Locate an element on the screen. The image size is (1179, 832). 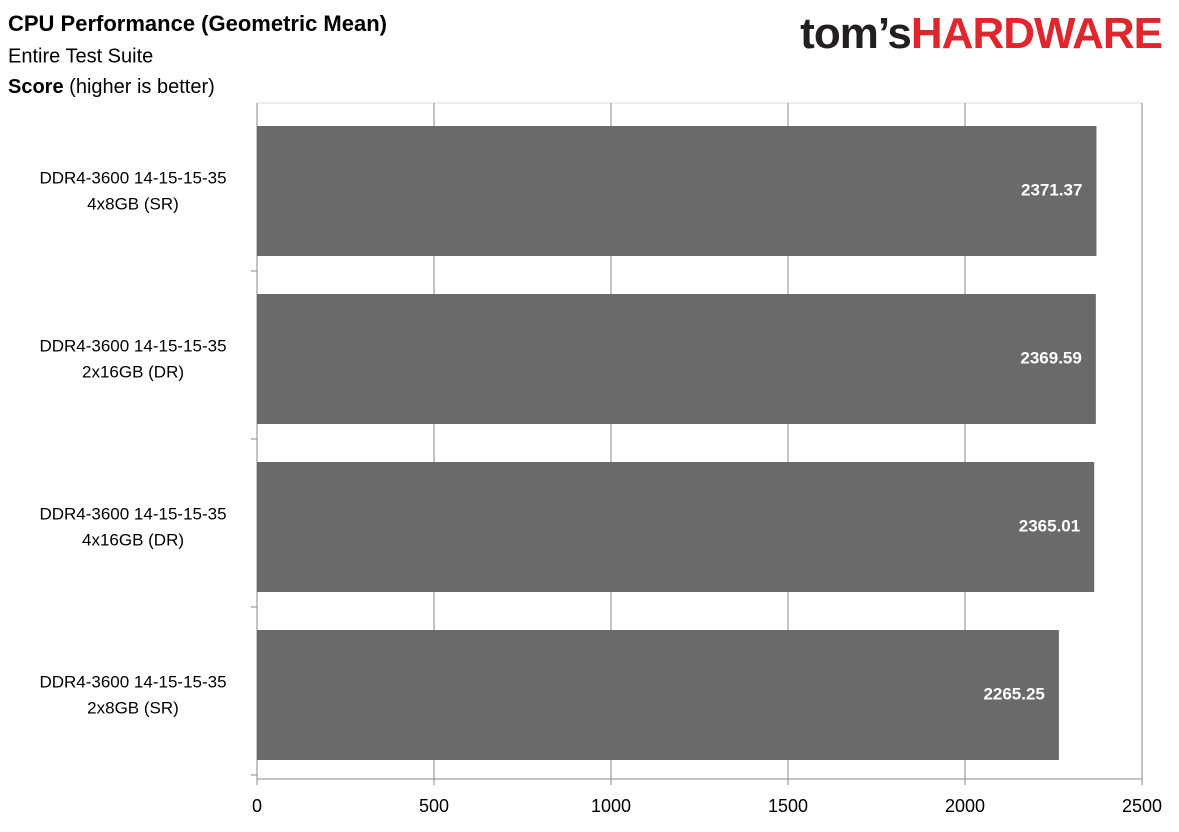
x-tick-label: 0 is located at coordinates (257, 806).